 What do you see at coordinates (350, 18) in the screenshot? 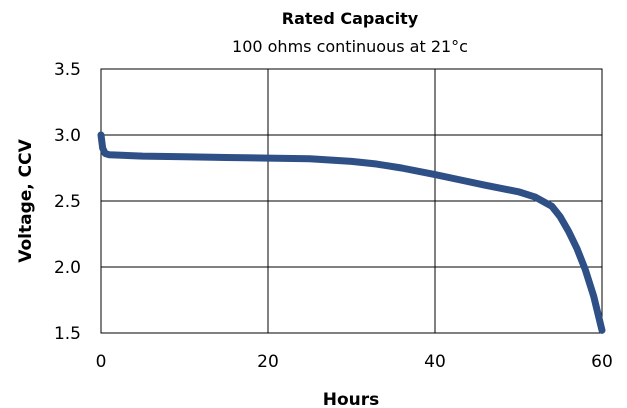
I see `chart-title: Rated Capacity` at bounding box center [350, 18].